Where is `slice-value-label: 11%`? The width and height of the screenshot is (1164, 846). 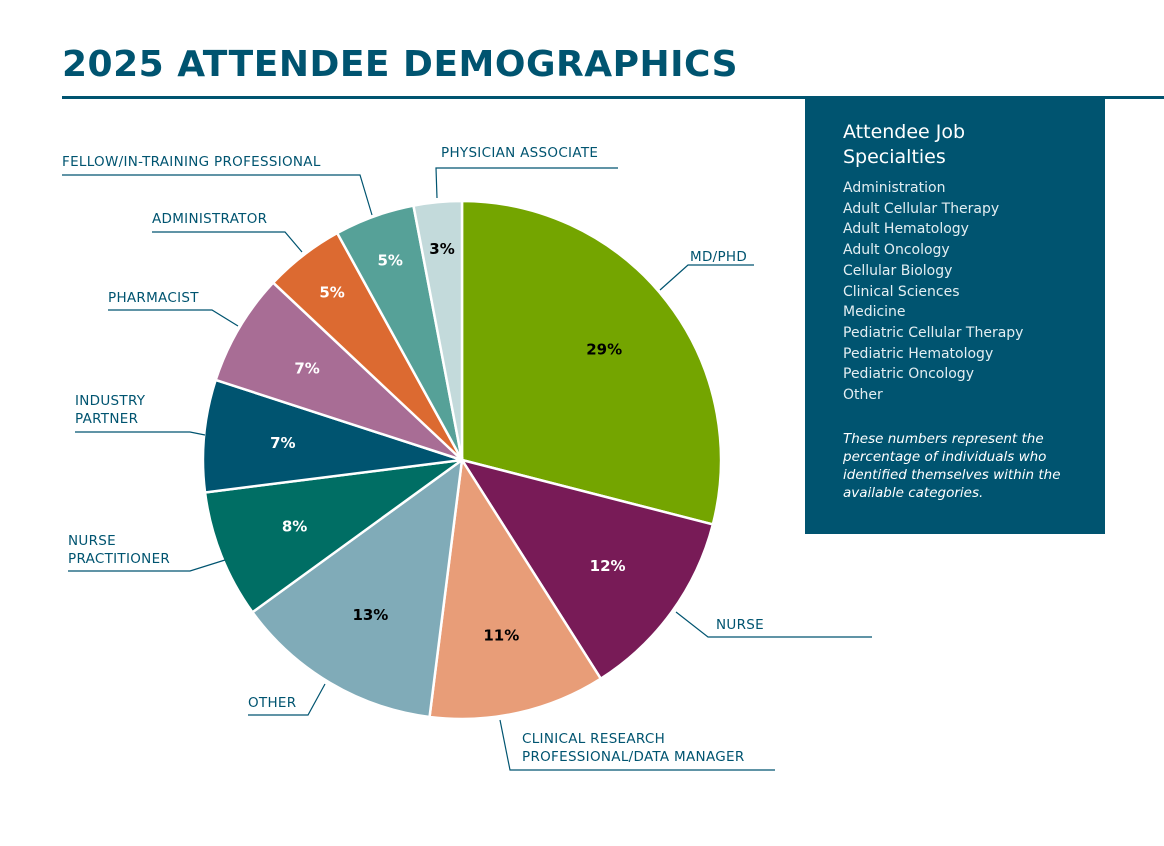 slice-value-label: 11% is located at coordinates (501, 636).